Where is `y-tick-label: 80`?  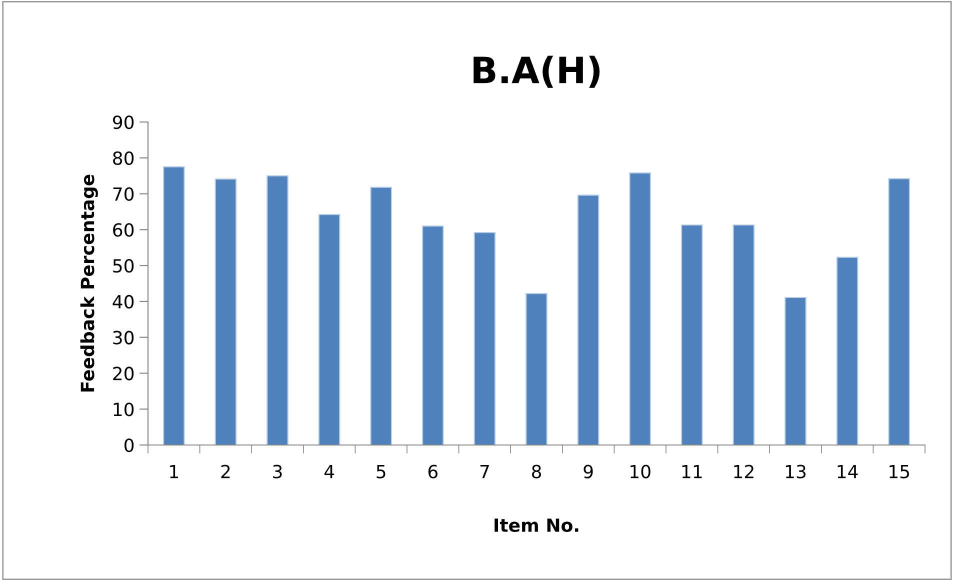 y-tick-label: 80 is located at coordinates (123, 158).